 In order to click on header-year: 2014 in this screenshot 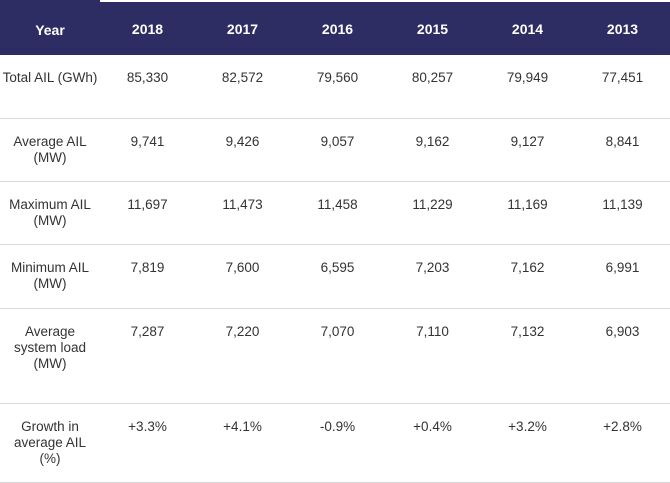, I will do `click(527, 28)`.